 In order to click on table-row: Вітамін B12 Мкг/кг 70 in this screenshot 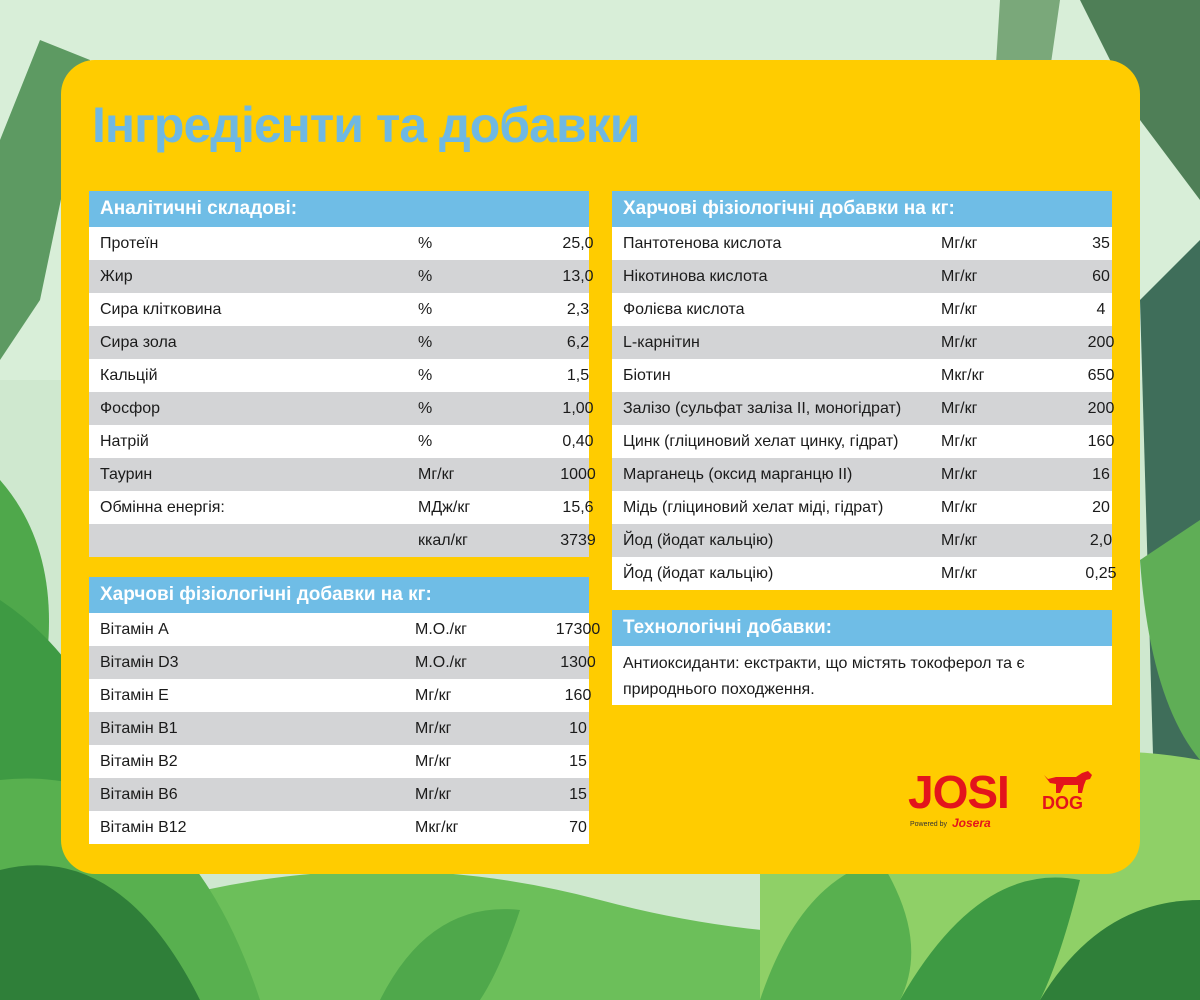, I will do `click(339, 827)`.